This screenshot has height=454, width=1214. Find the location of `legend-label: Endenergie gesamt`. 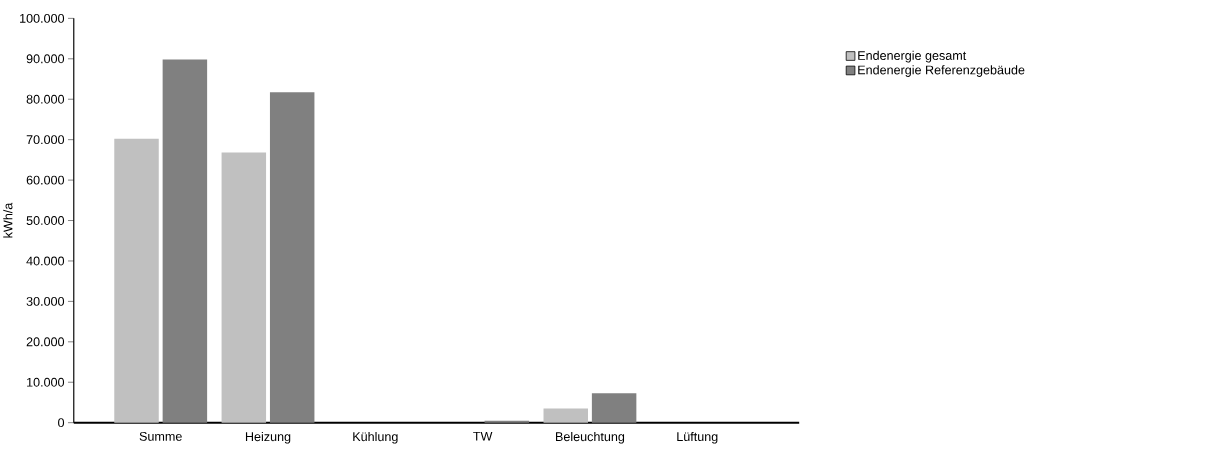

legend-label: Endenergie gesamt is located at coordinates (912, 56).